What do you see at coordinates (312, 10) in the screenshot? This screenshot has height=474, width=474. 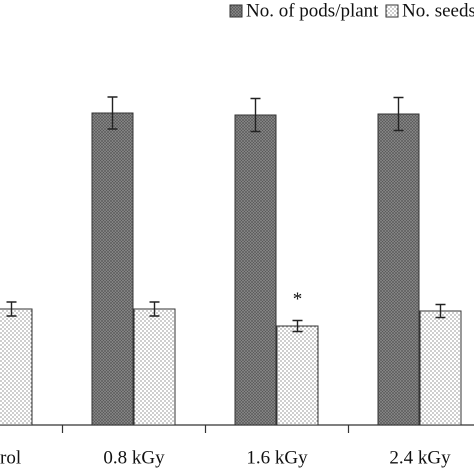 I see `legend-label: No. of pods/plant` at bounding box center [312, 10].